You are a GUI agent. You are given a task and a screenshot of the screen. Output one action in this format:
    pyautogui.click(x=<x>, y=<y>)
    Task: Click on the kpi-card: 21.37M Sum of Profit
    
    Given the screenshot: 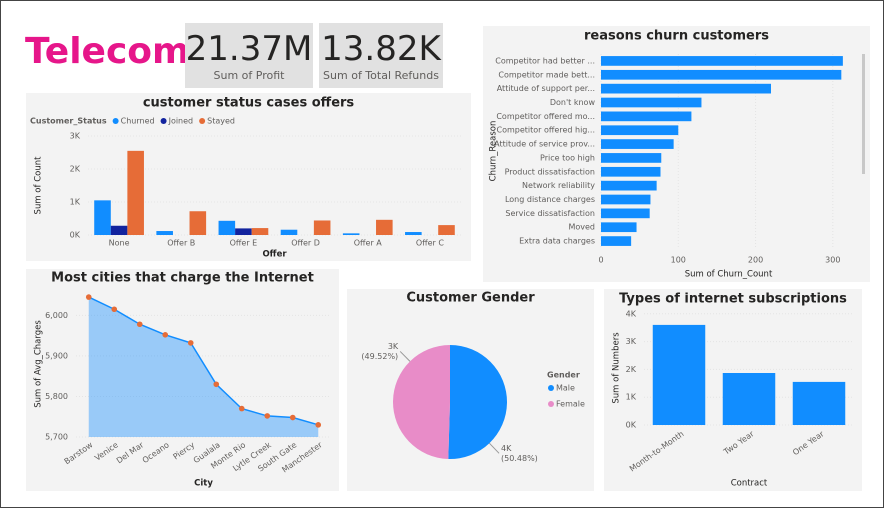 What is the action you would take?
    pyautogui.click(x=249, y=55)
    